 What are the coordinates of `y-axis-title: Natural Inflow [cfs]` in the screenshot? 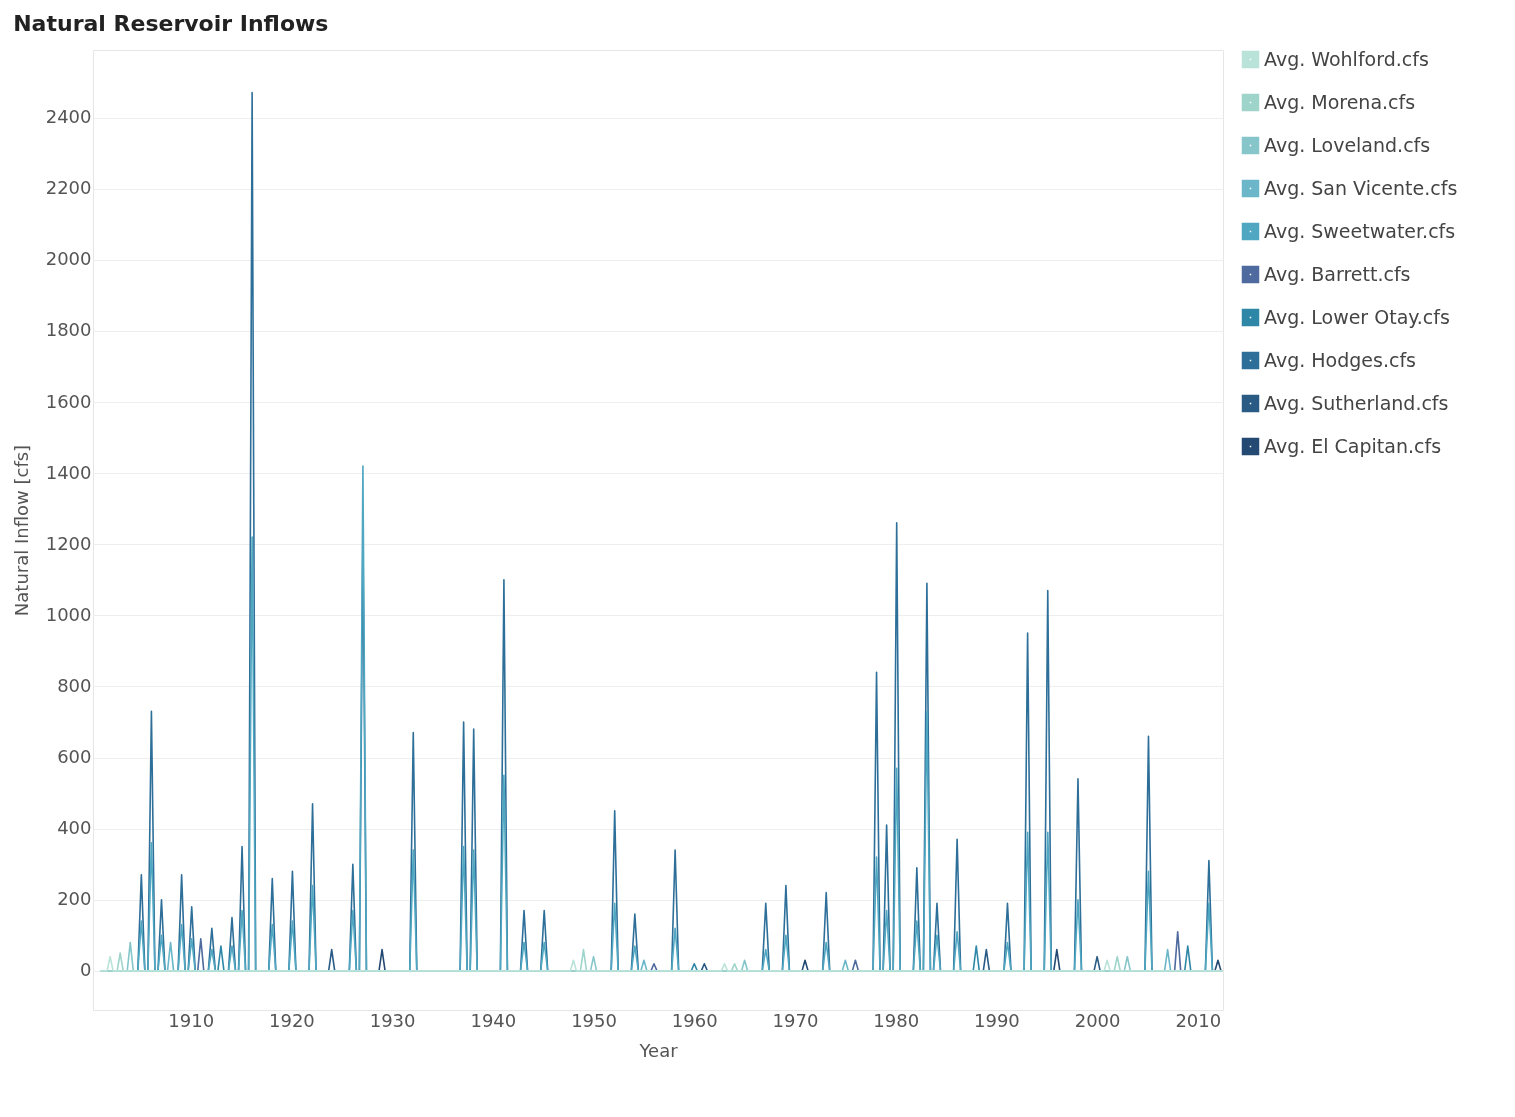 It's located at (21, 530).